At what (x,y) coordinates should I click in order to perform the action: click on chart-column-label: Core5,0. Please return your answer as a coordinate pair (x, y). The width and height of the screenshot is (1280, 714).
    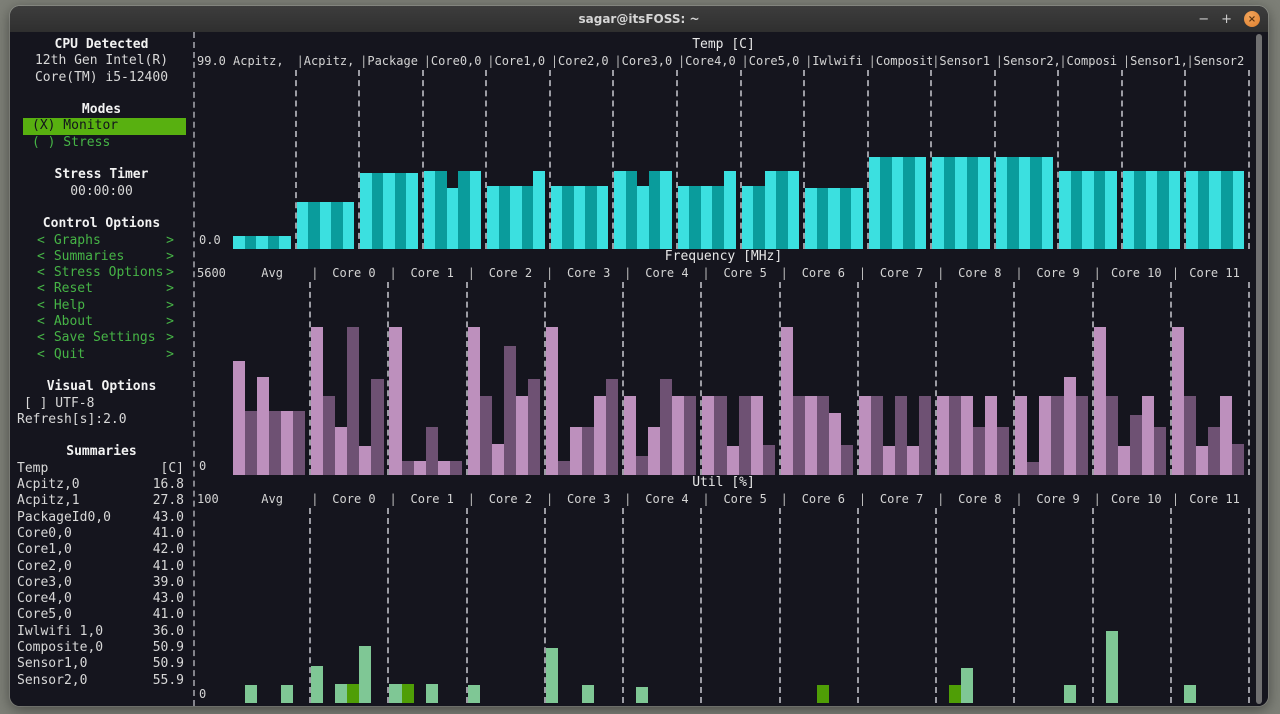
    Looking at the image, I should click on (774, 61).